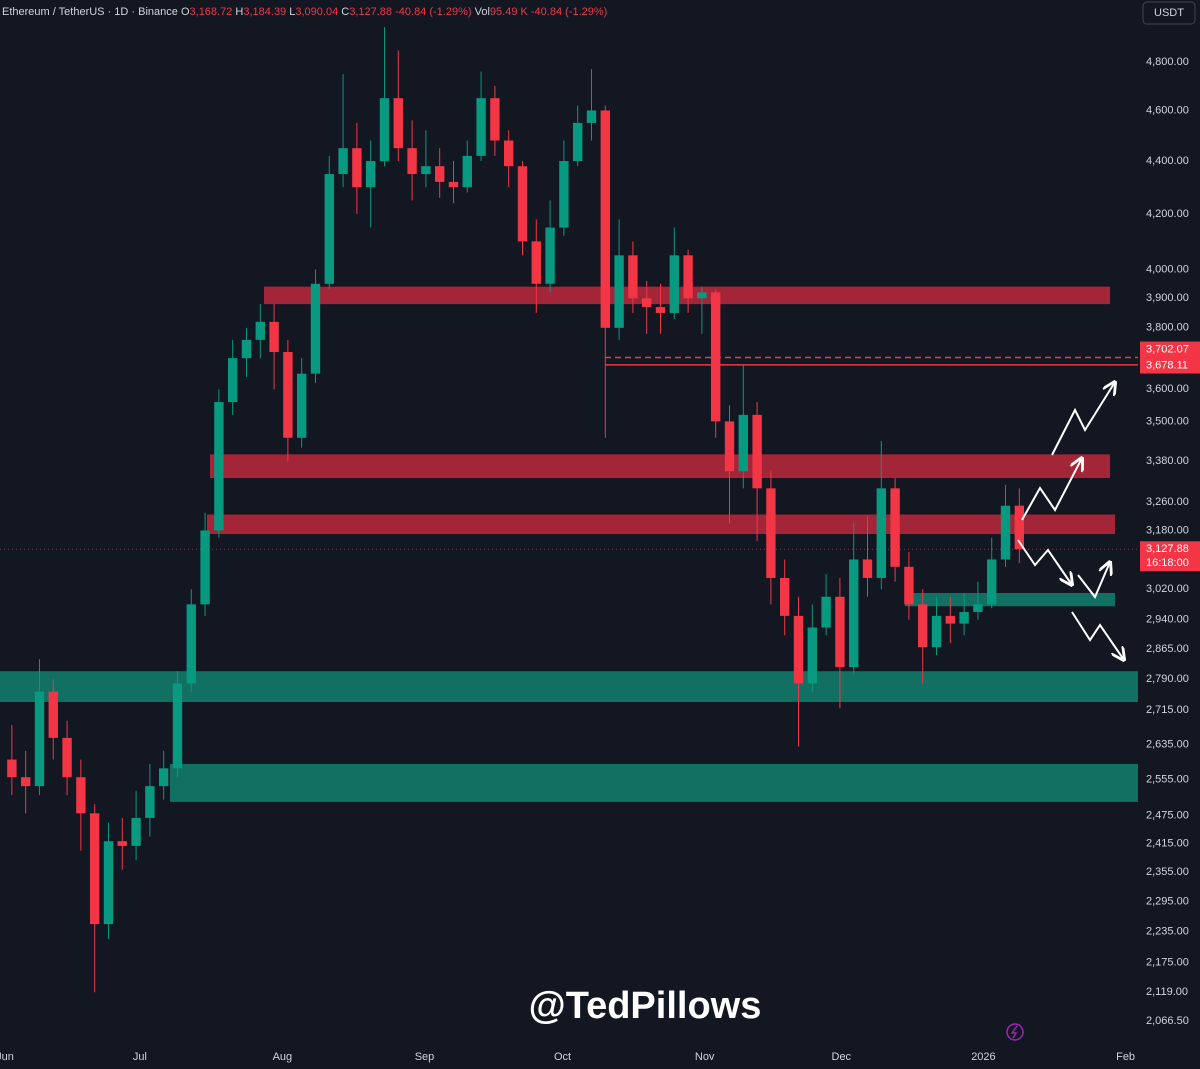 The height and width of the screenshot is (1069, 1200). What do you see at coordinates (1167, 843) in the screenshot?
I see `y-tick-label: 2,415.00` at bounding box center [1167, 843].